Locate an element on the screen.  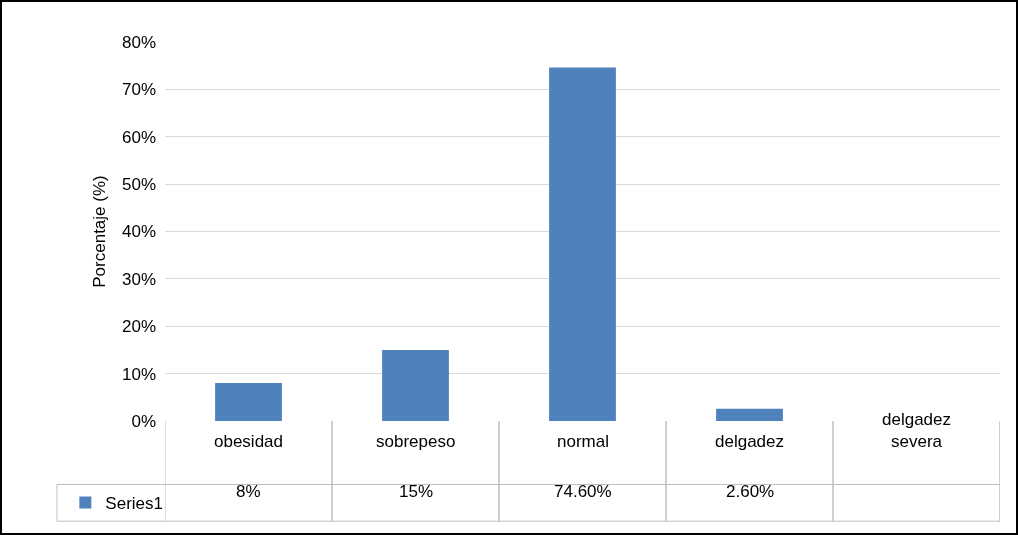
data-label: 8% is located at coordinates (248, 491).